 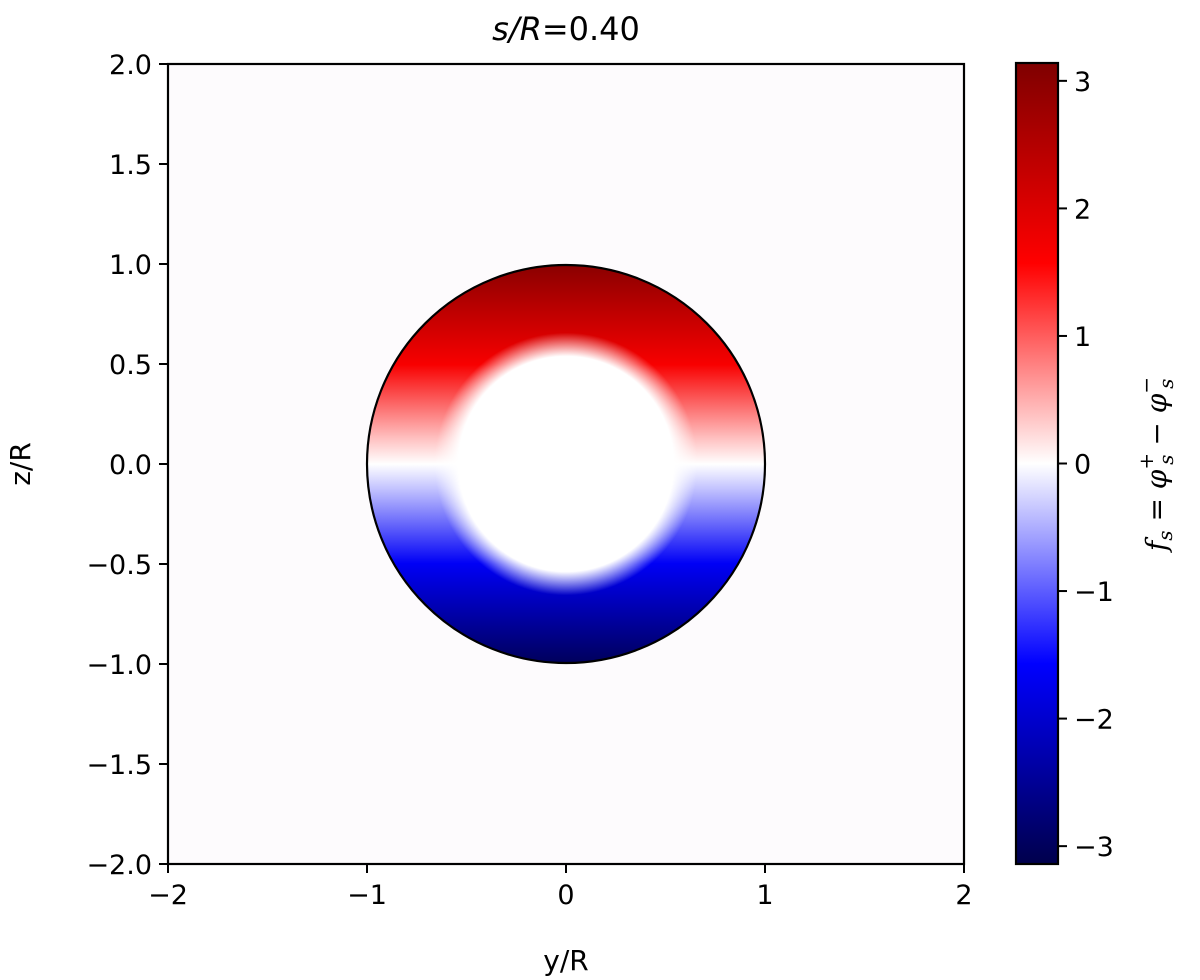 I want to click on colorbar-tick-label: −3, so click(x=1094, y=847).